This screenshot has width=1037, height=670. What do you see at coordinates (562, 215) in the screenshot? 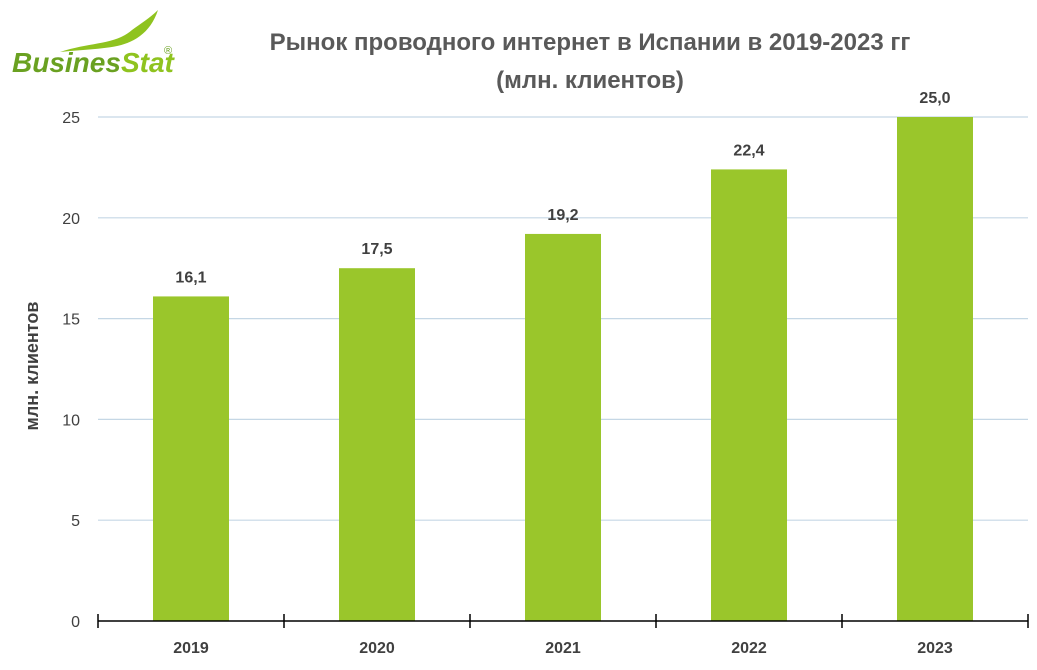
I see `data-label-2021: 19,2` at bounding box center [562, 215].